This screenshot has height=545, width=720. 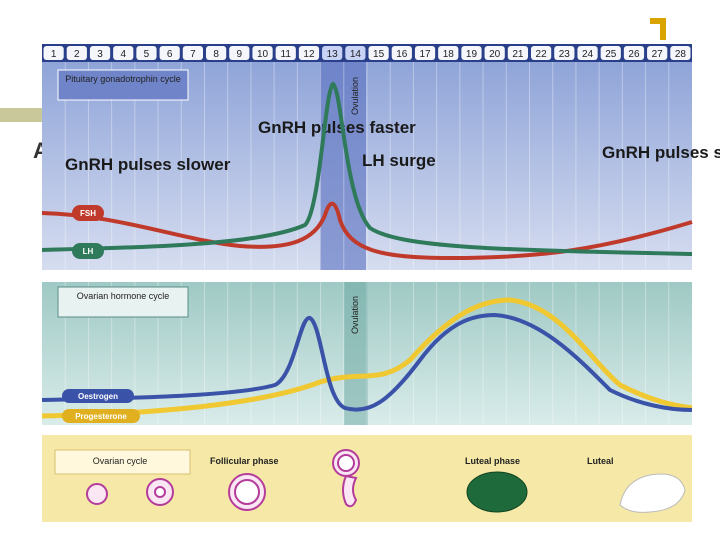 I want to click on day-number: 25, so click(x=611, y=54).